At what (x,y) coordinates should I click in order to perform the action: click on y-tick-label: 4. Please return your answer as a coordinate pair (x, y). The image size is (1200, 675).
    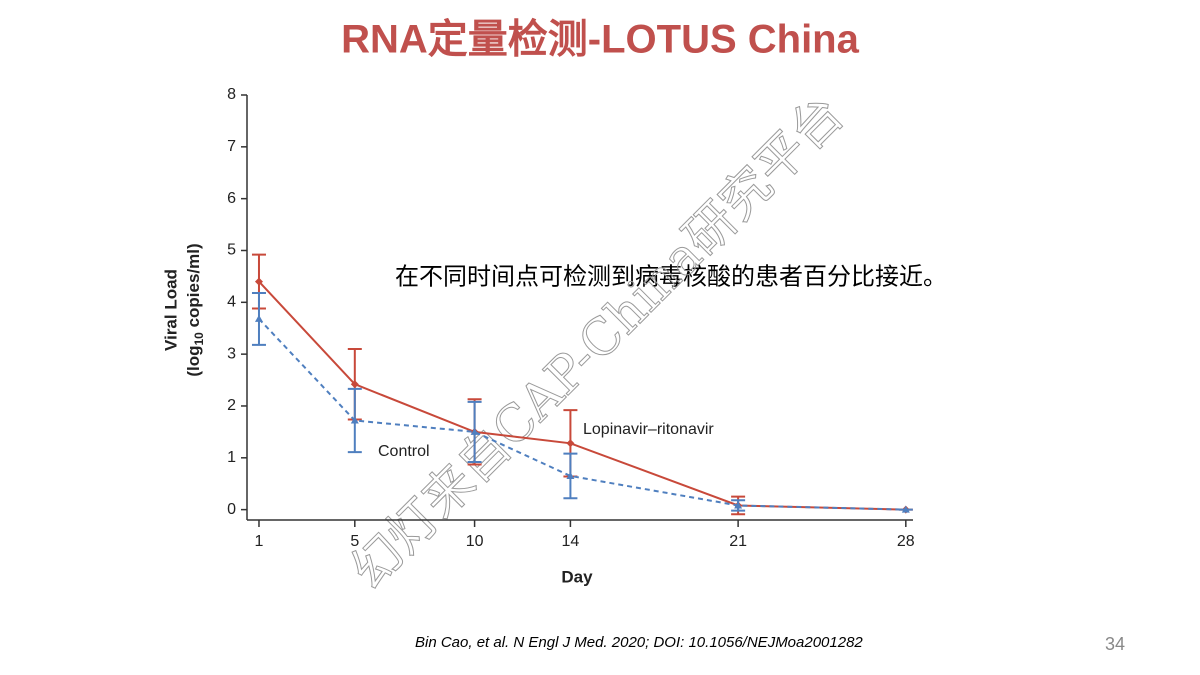
    Looking at the image, I should click on (231, 302).